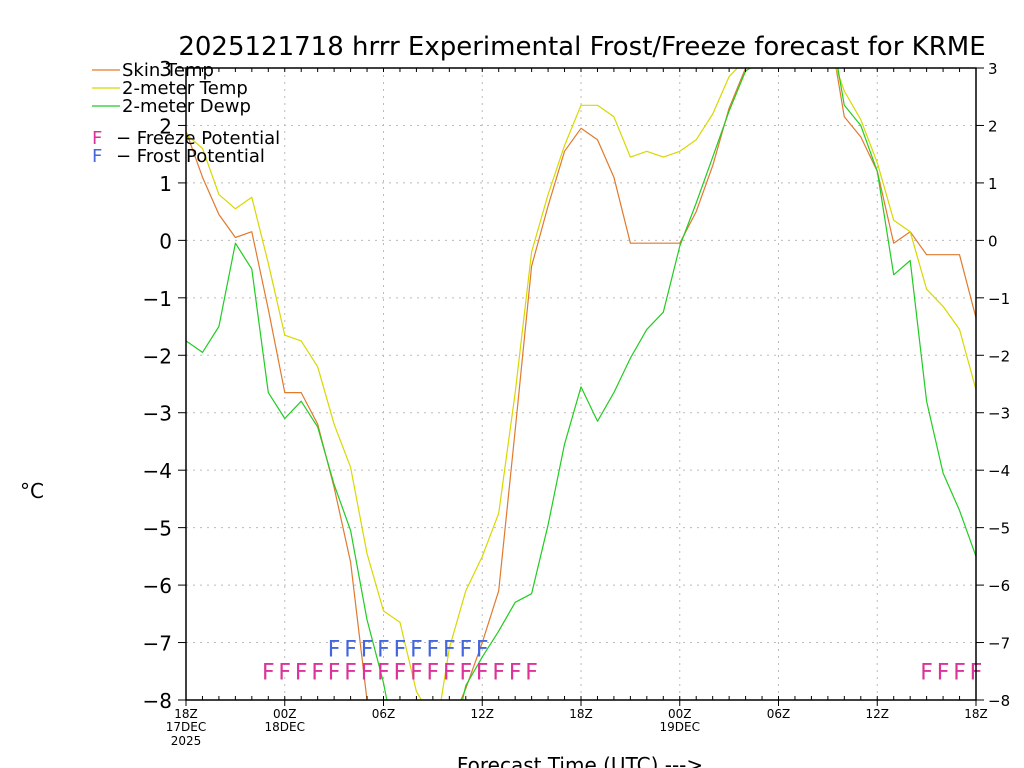 This screenshot has height=768, width=1024. Describe the element at coordinates (157, 299) in the screenshot. I see `y-tick-label-left: −1` at that location.